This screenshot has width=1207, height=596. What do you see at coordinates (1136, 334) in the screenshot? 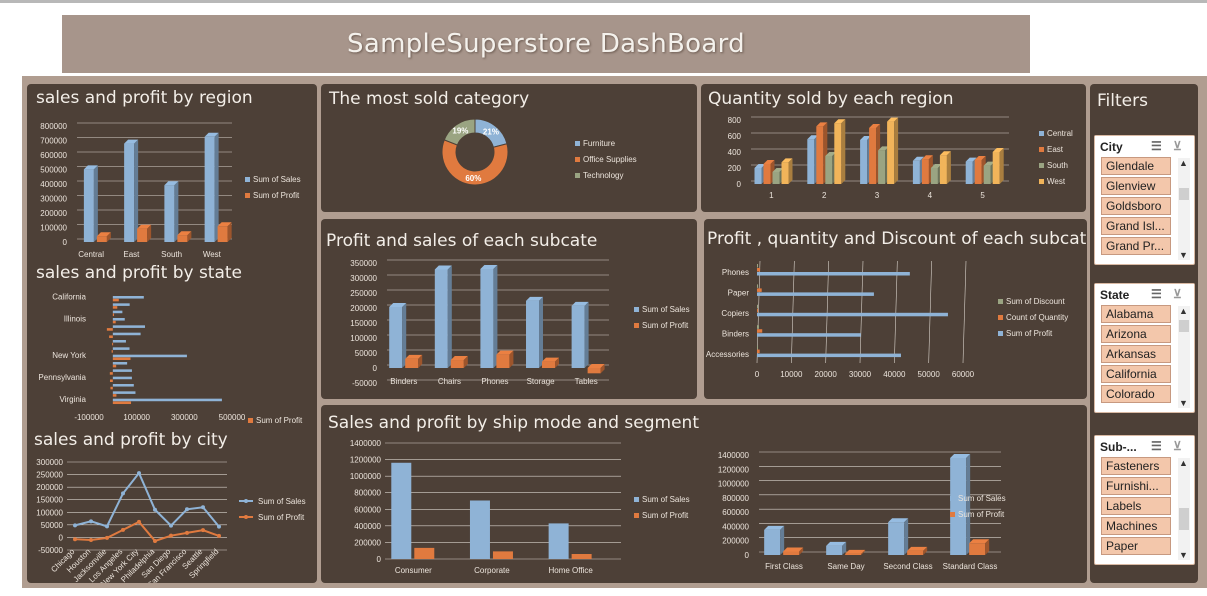
I see `slicer-item: Arizona` at bounding box center [1136, 334].